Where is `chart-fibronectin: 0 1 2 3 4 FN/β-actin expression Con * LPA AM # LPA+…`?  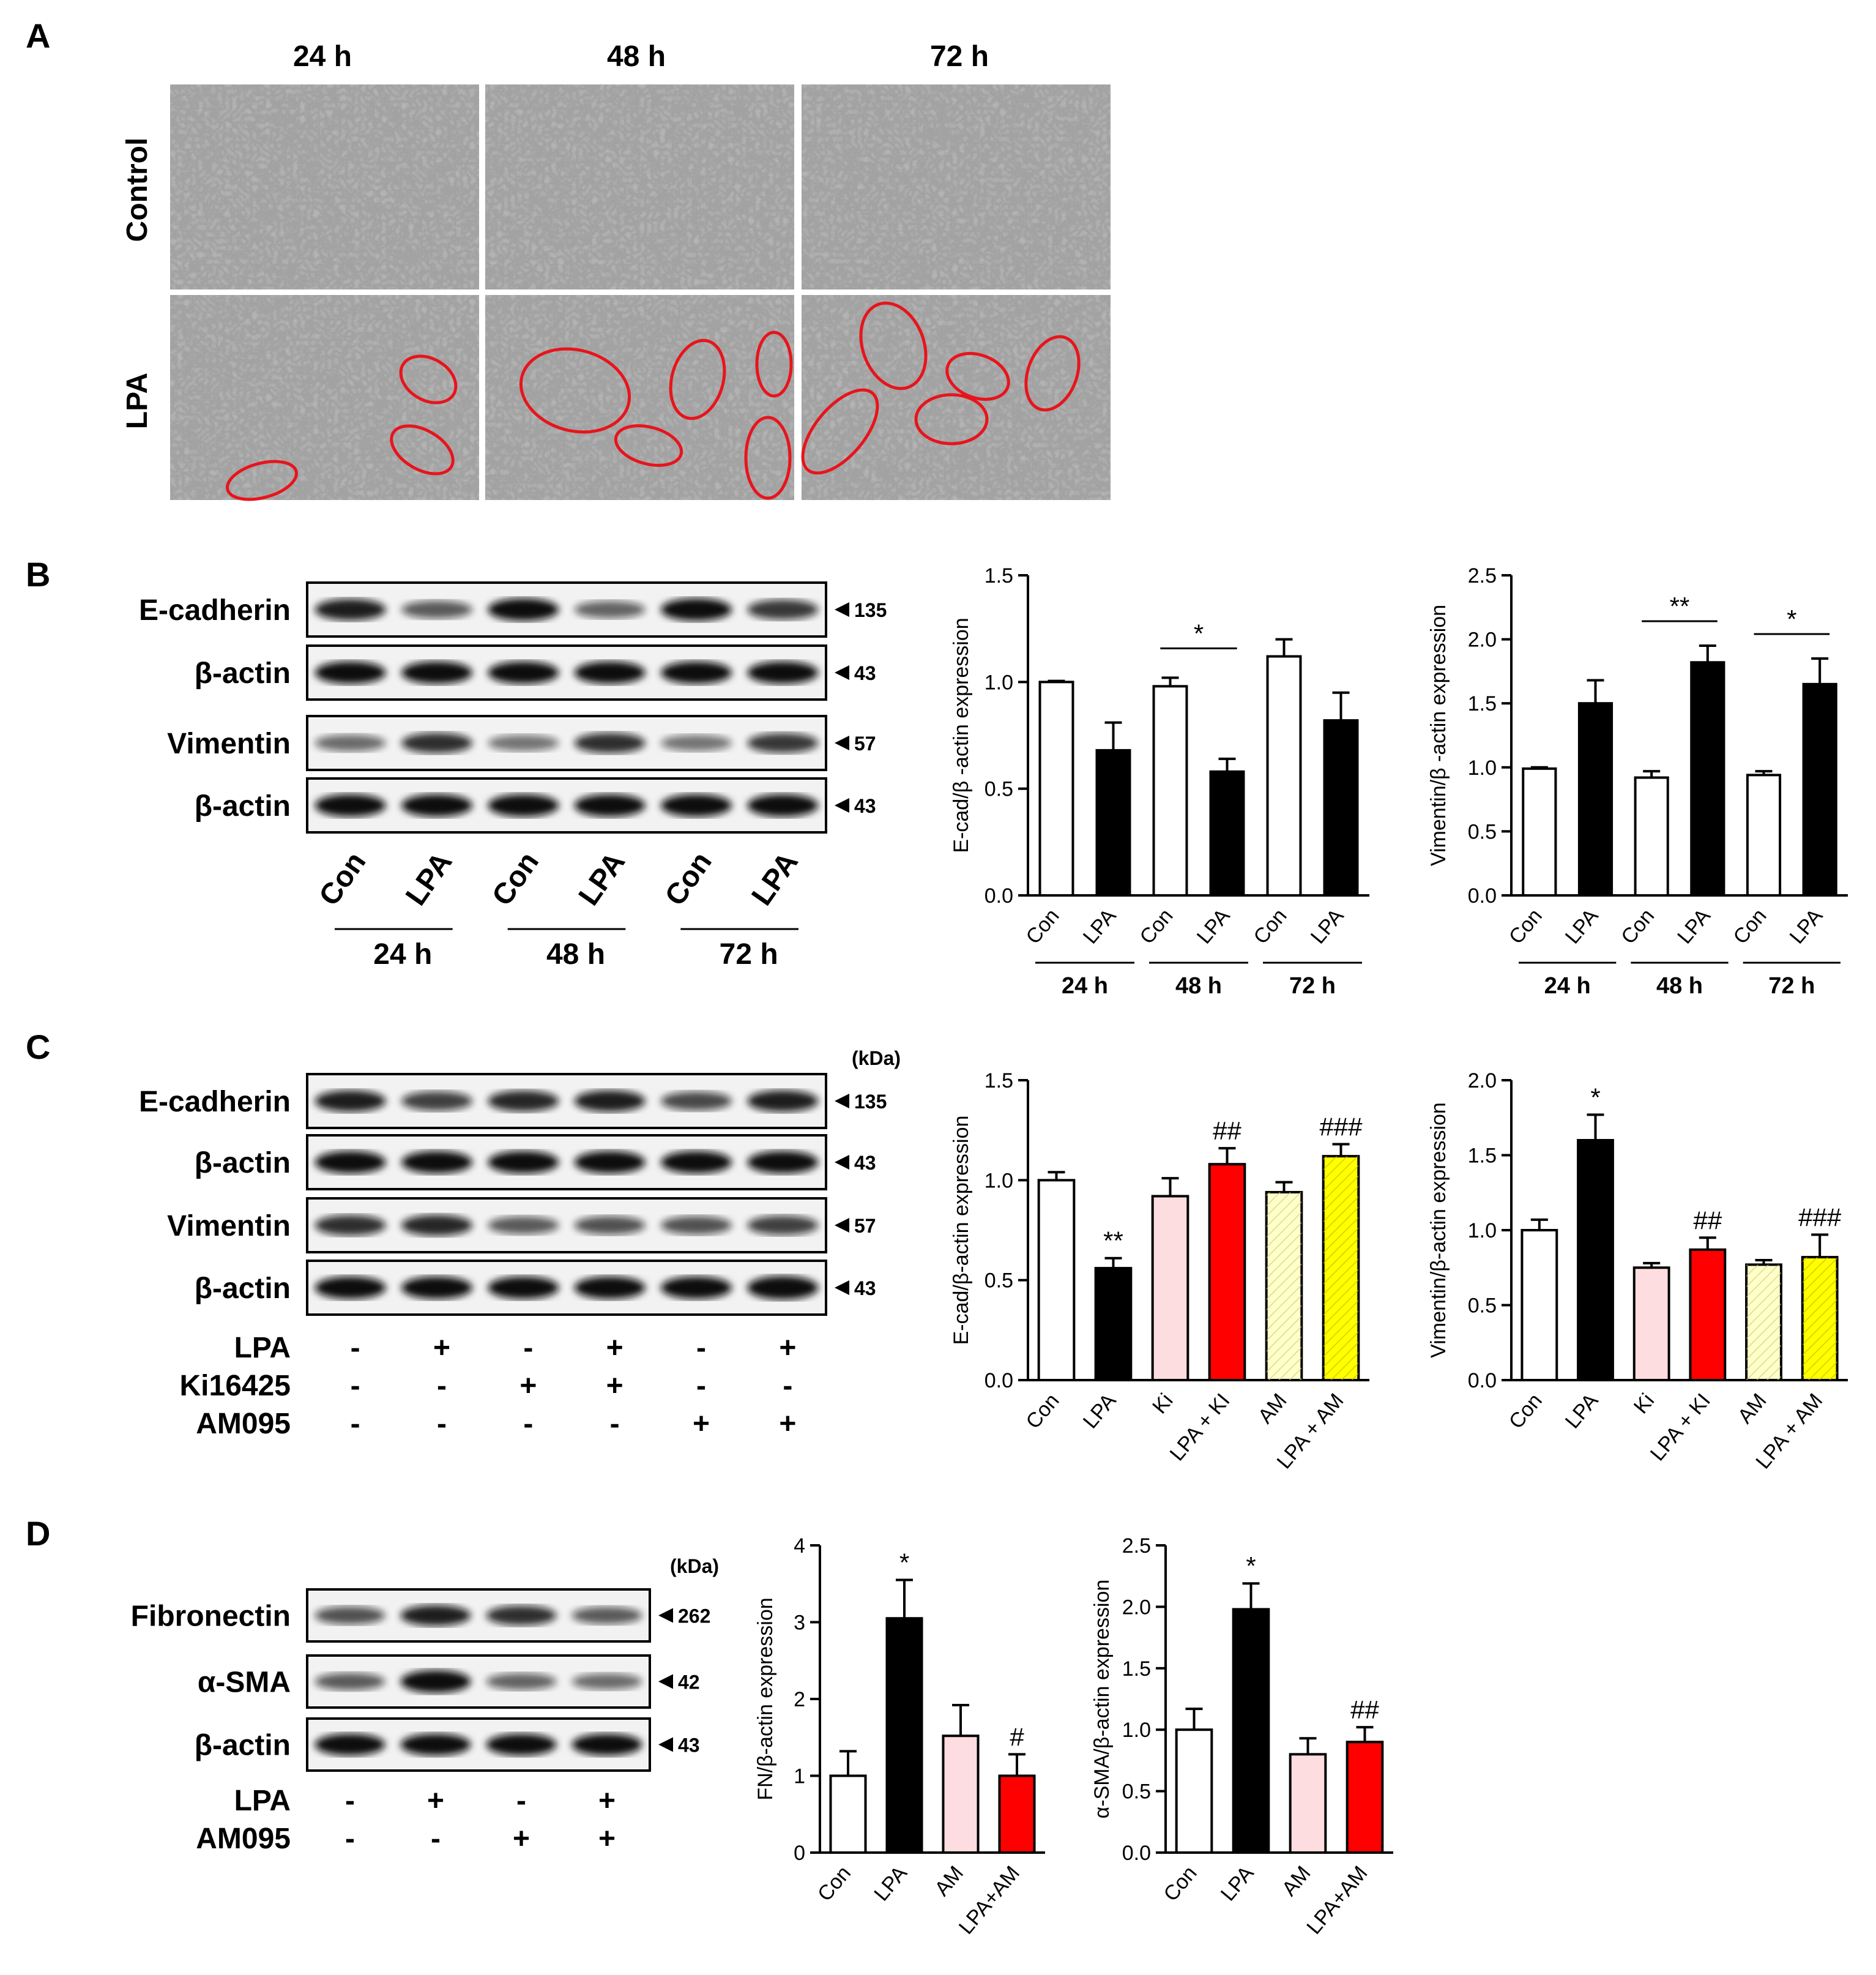 chart-fibronectin: 0 1 2 3 4 FN/β-actin expression Con * LPA AM # LPA+… is located at coordinates (899, 1736).